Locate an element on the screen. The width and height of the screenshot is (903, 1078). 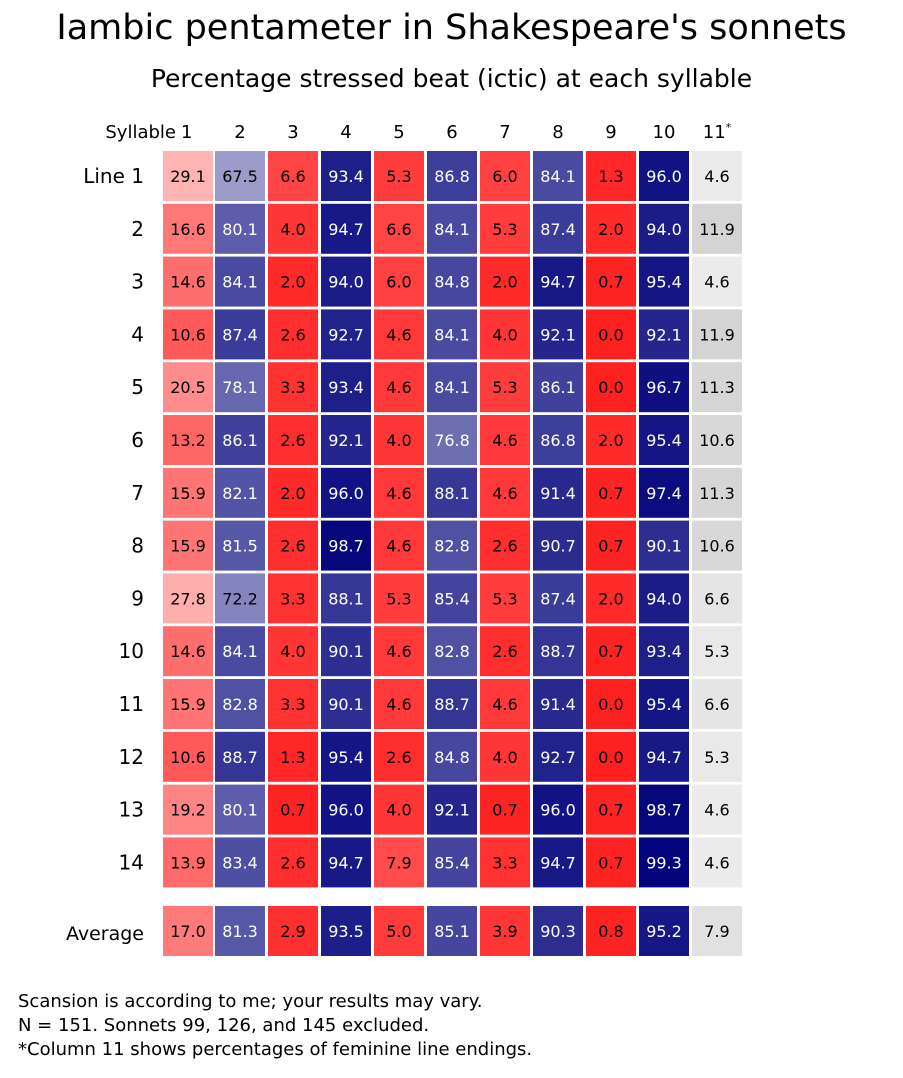
column-header-10: 10 is located at coordinates (664, 132).